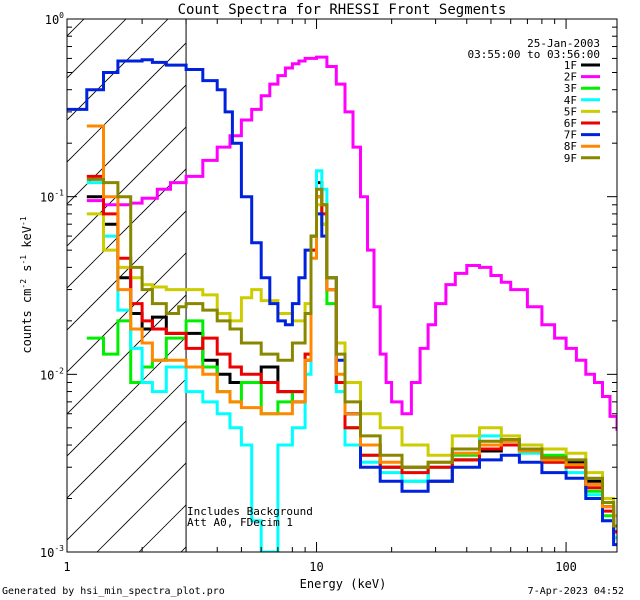 Image resolution: width=640 pixels, height=600 pixels. I want to click on legend-label-8f: 8F, so click(570, 146).